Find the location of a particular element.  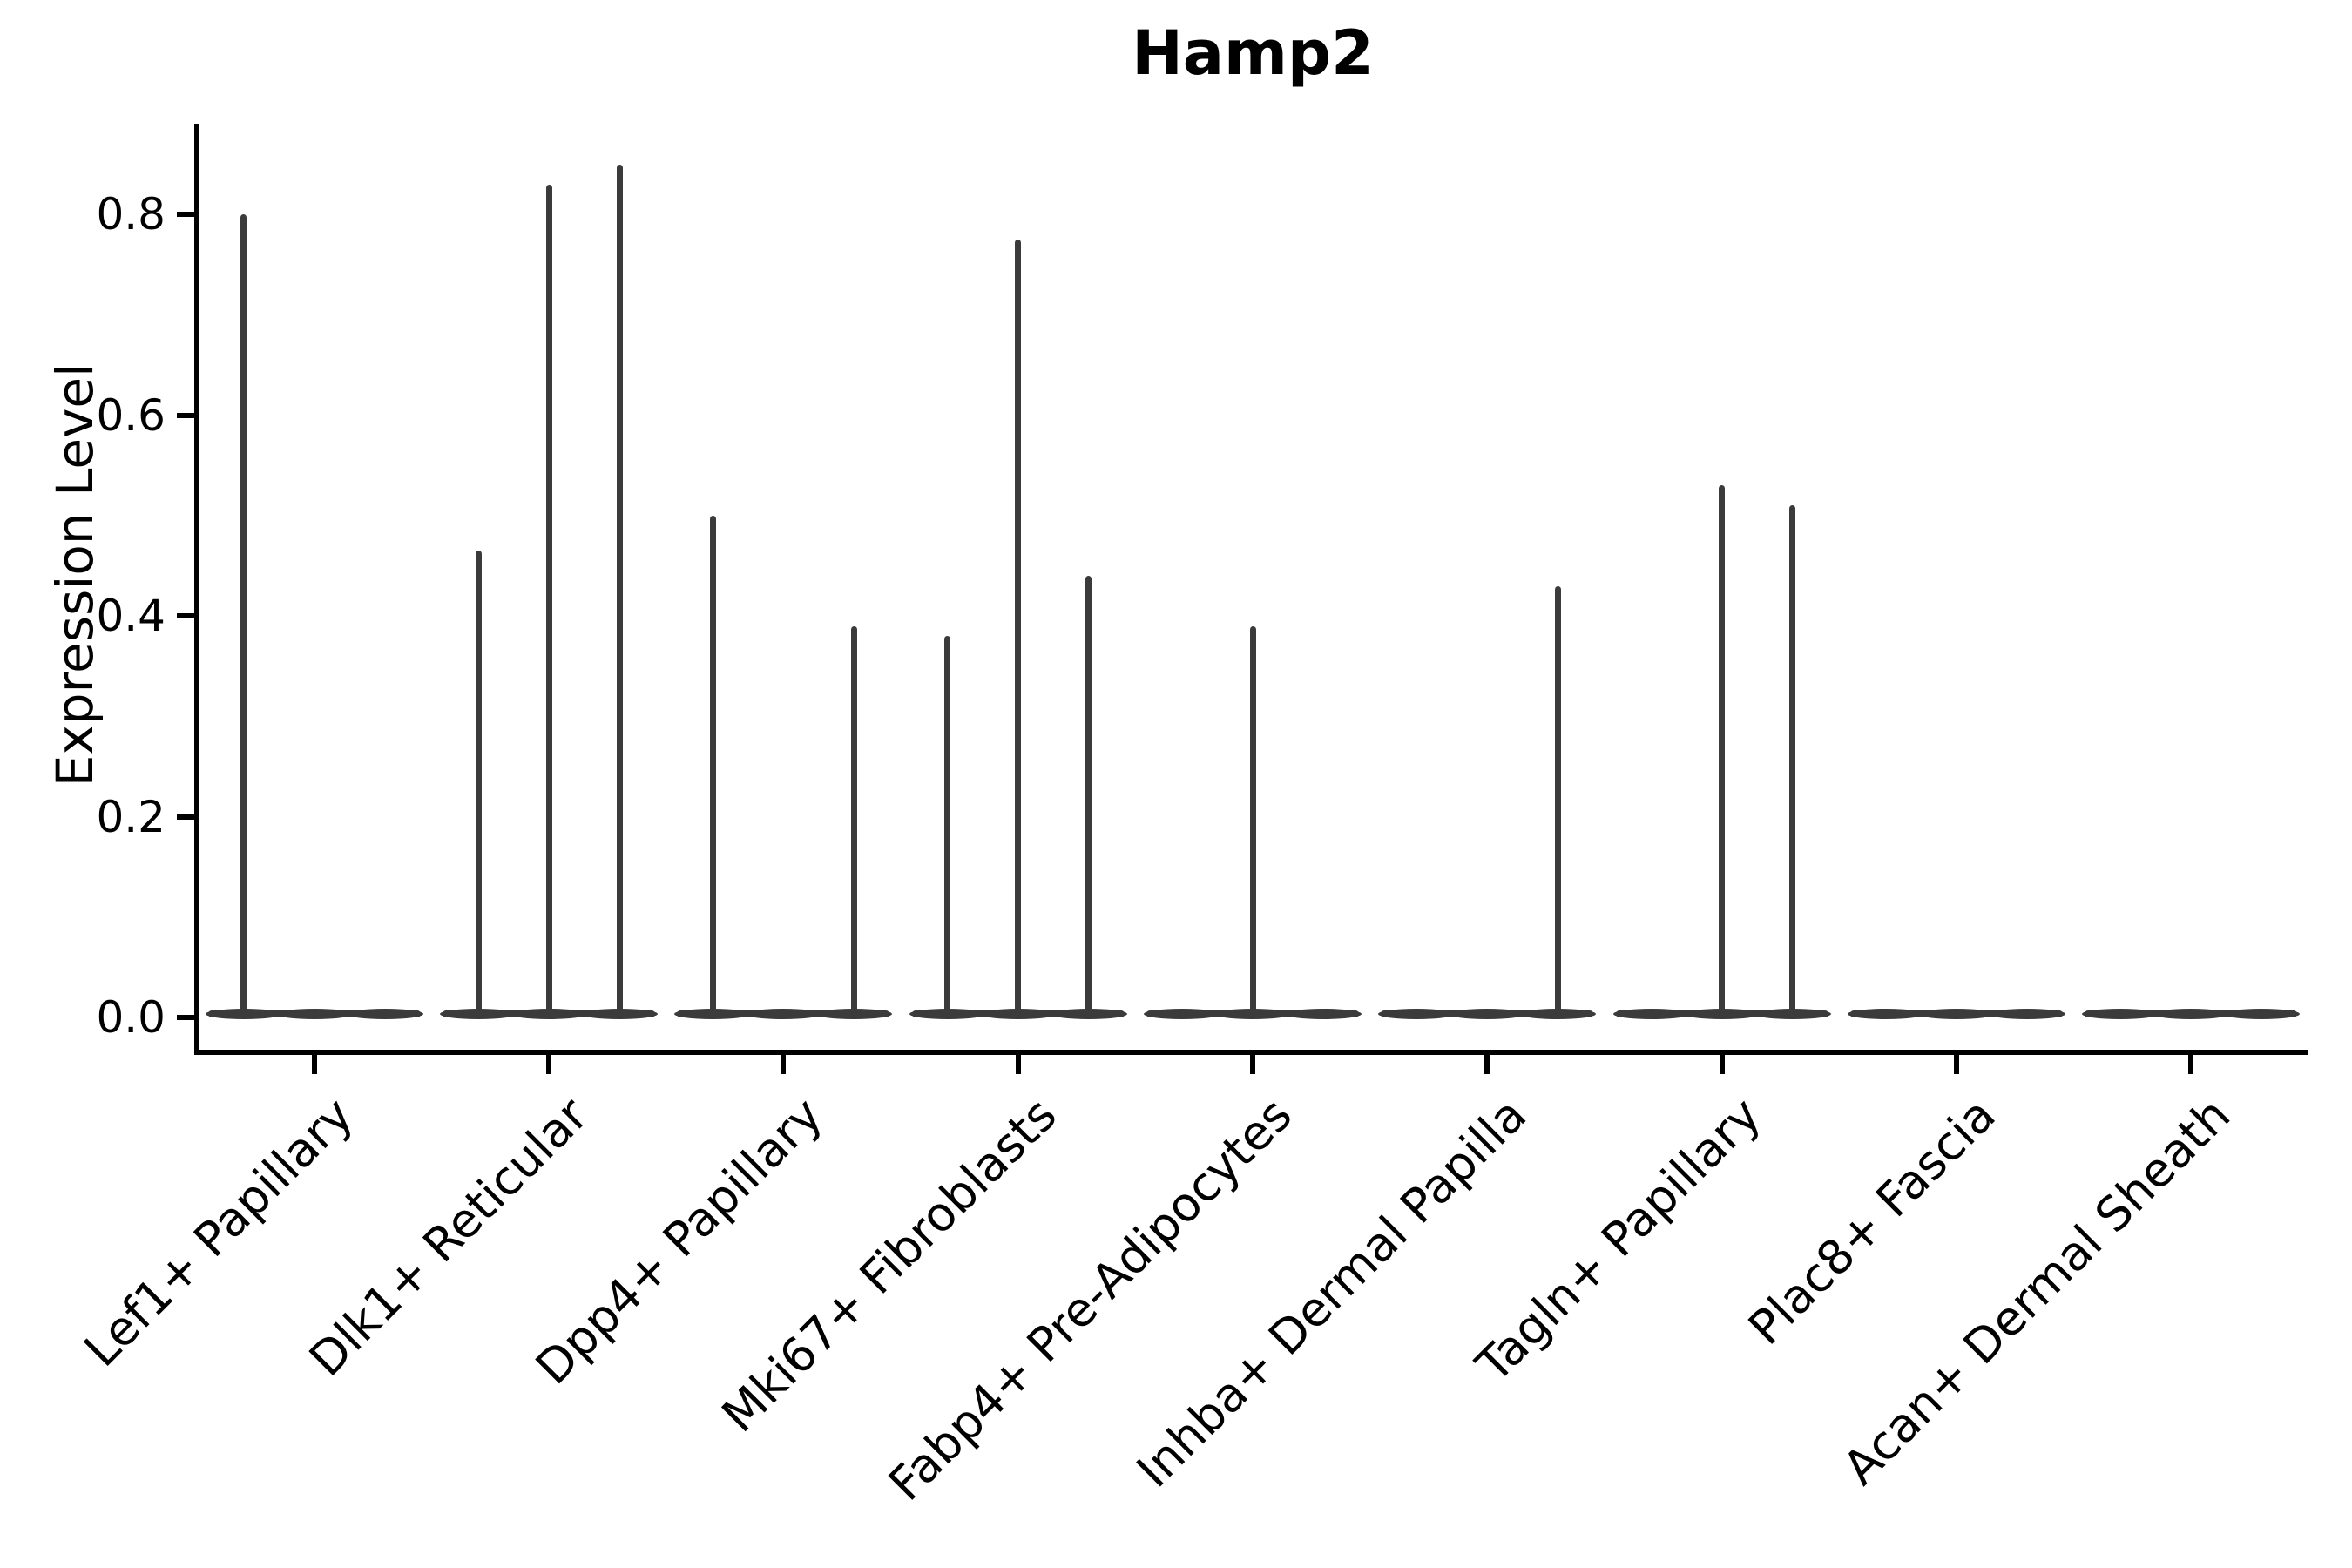

x-tick-label: Inhba+ Dermal Papilla is located at coordinates (1331, 1292).